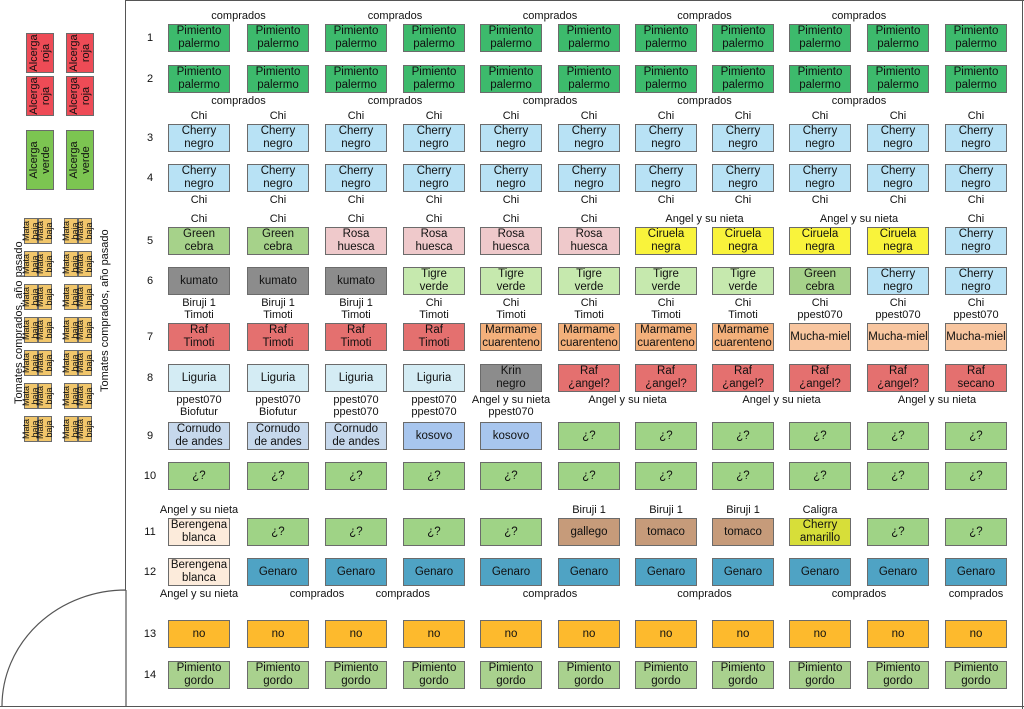 This screenshot has width=1024, height=709. What do you see at coordinates (40, 96) in the screenshot?
I see `alcerga-roja-bed: Alcerga roja` at bounding box center [40, 96].